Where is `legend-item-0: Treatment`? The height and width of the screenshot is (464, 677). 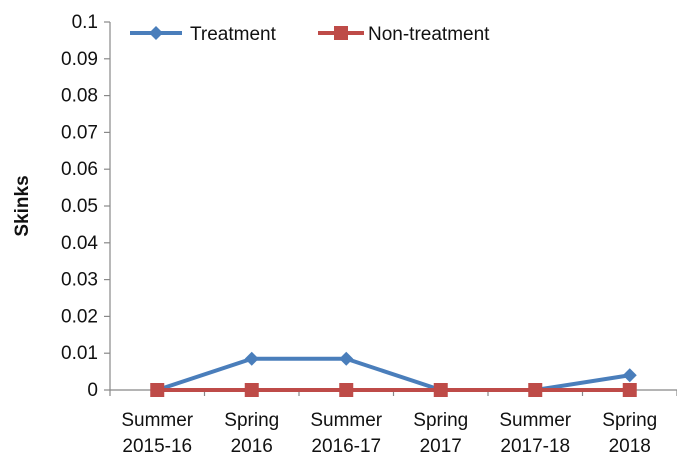 legend-item-0: Treatment is located at coordinates (203, 34).